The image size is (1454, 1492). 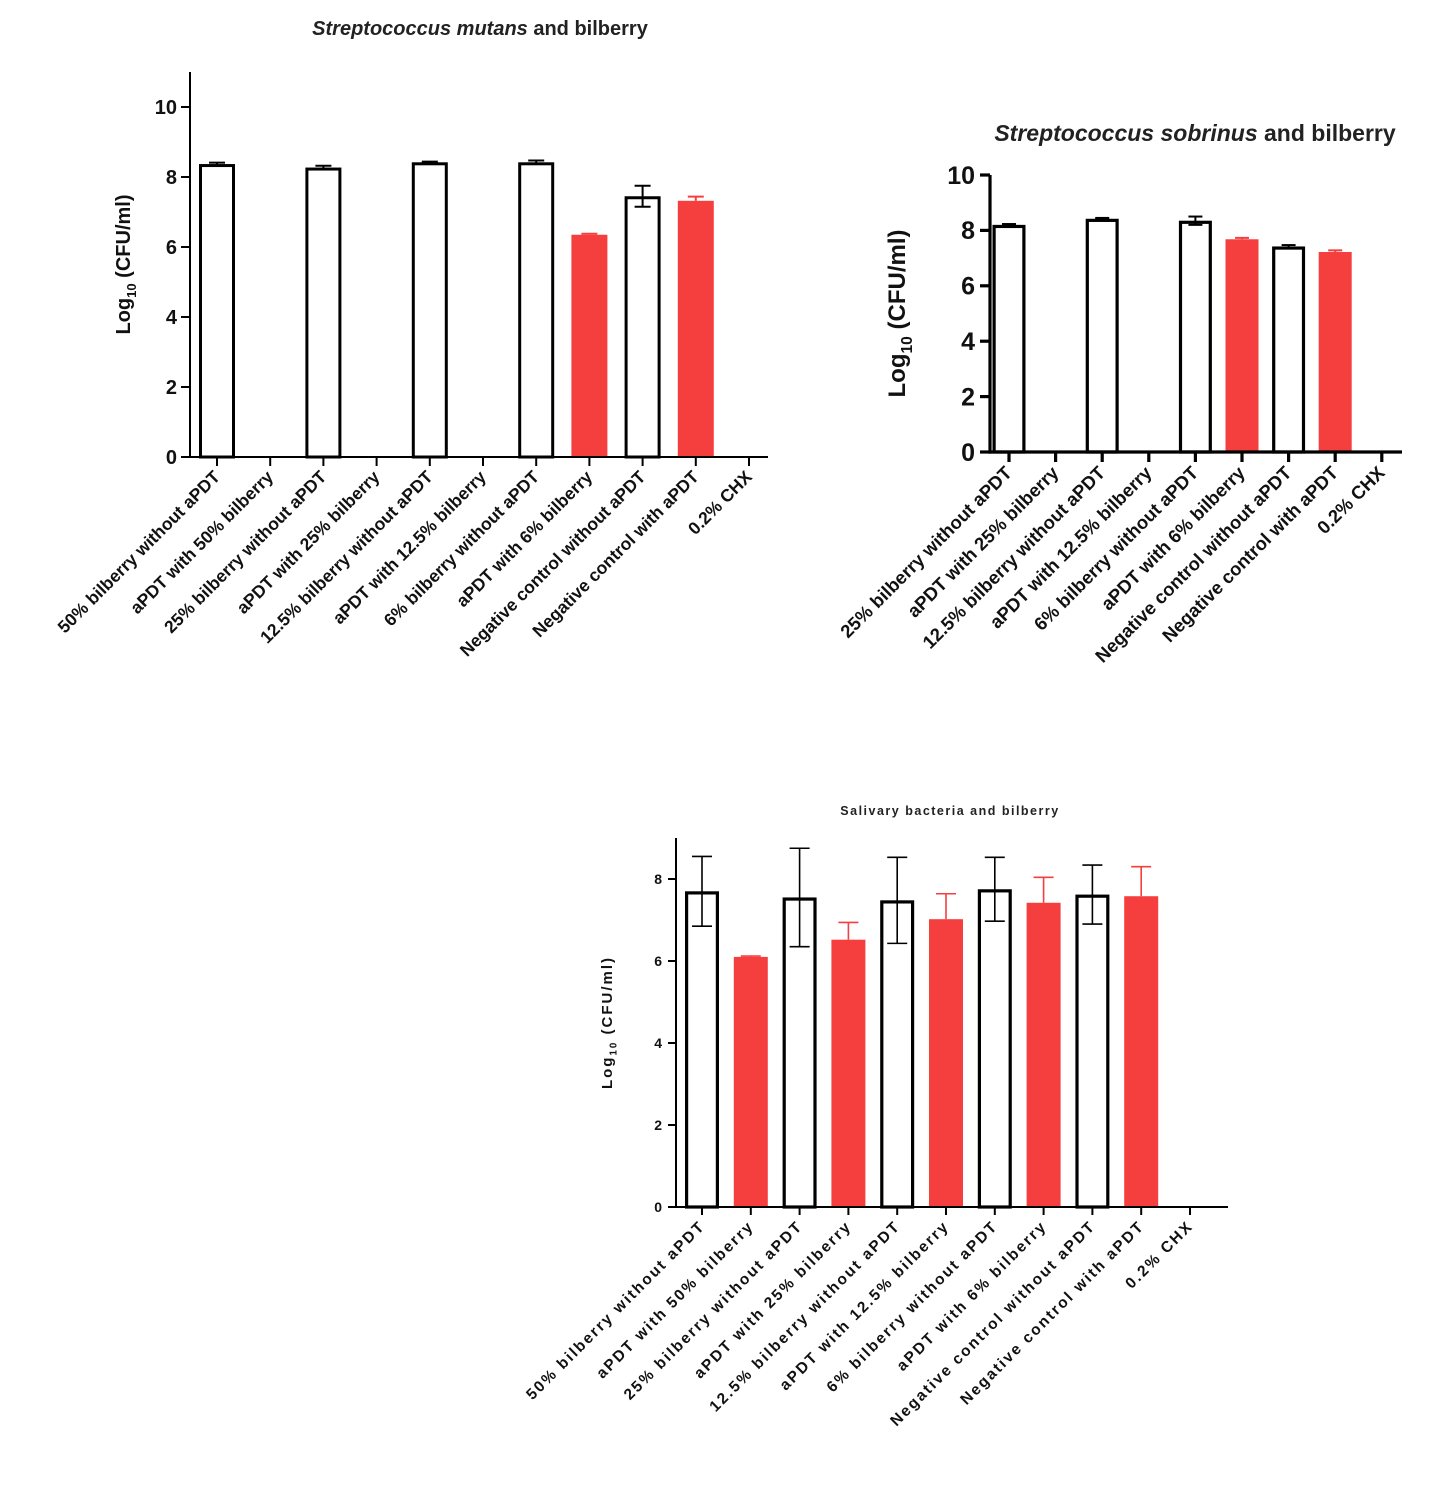 What do you see at coordinates (616, 1311) in the screenshot?
I see `category-label-50-bilberry-without-apdt: 50% bilberry without aPDT` at bounding box center [616, 1311].